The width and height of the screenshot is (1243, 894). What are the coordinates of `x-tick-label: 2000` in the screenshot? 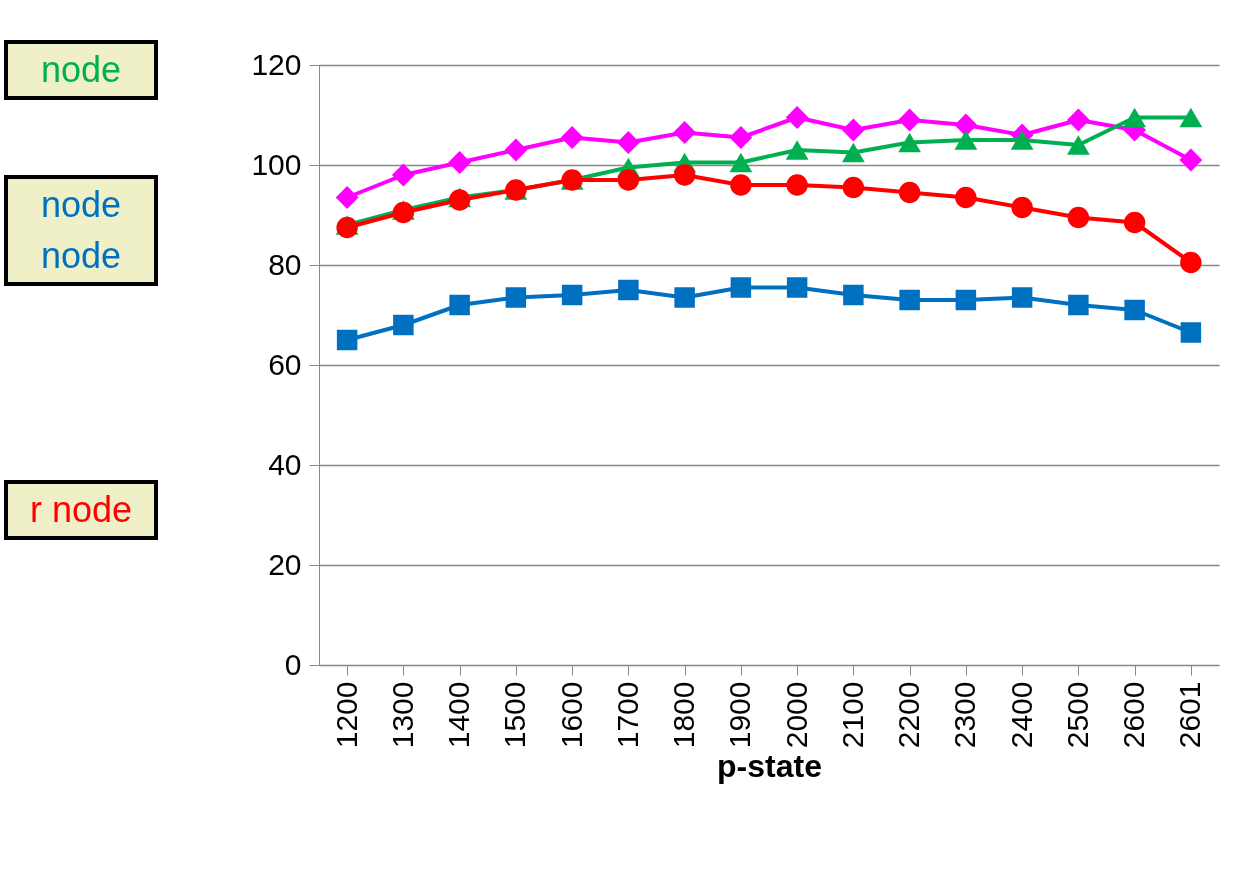 It's located at (796, 715).